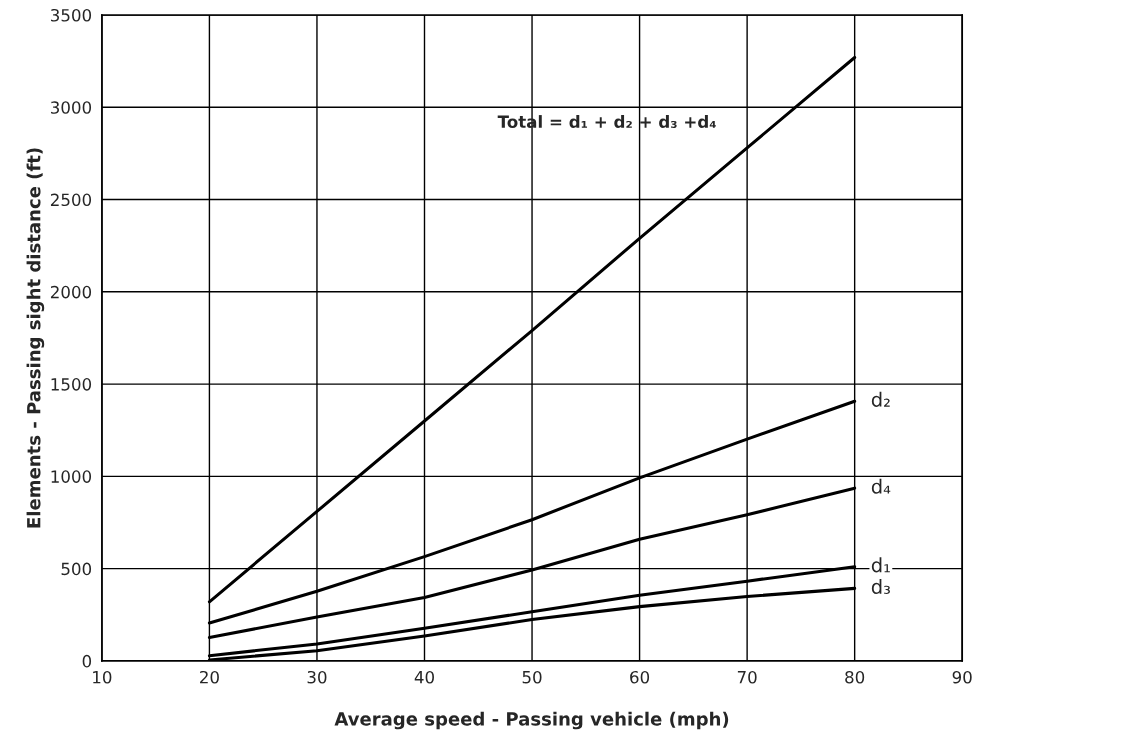  What do you see at coordinates (209, 677) in the screenshot?
I see `x-tick-label: 20` at bounding box center [209, 677].